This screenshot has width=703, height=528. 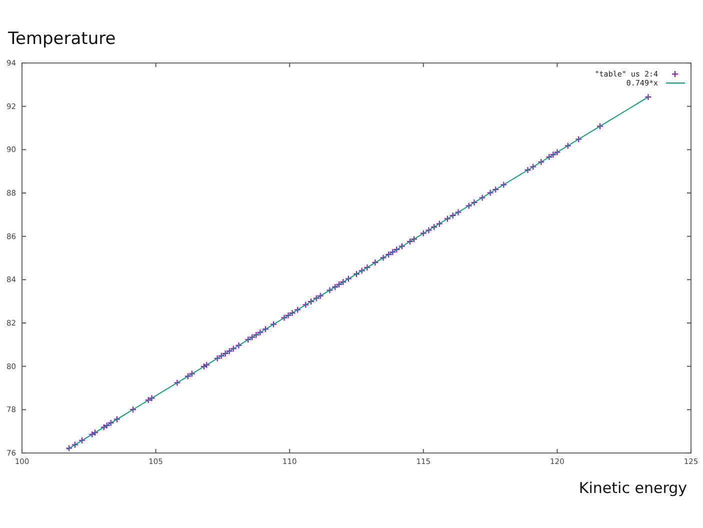 I want to click on x-axis-title: Kinetic energy, so click(x=633, y=488).